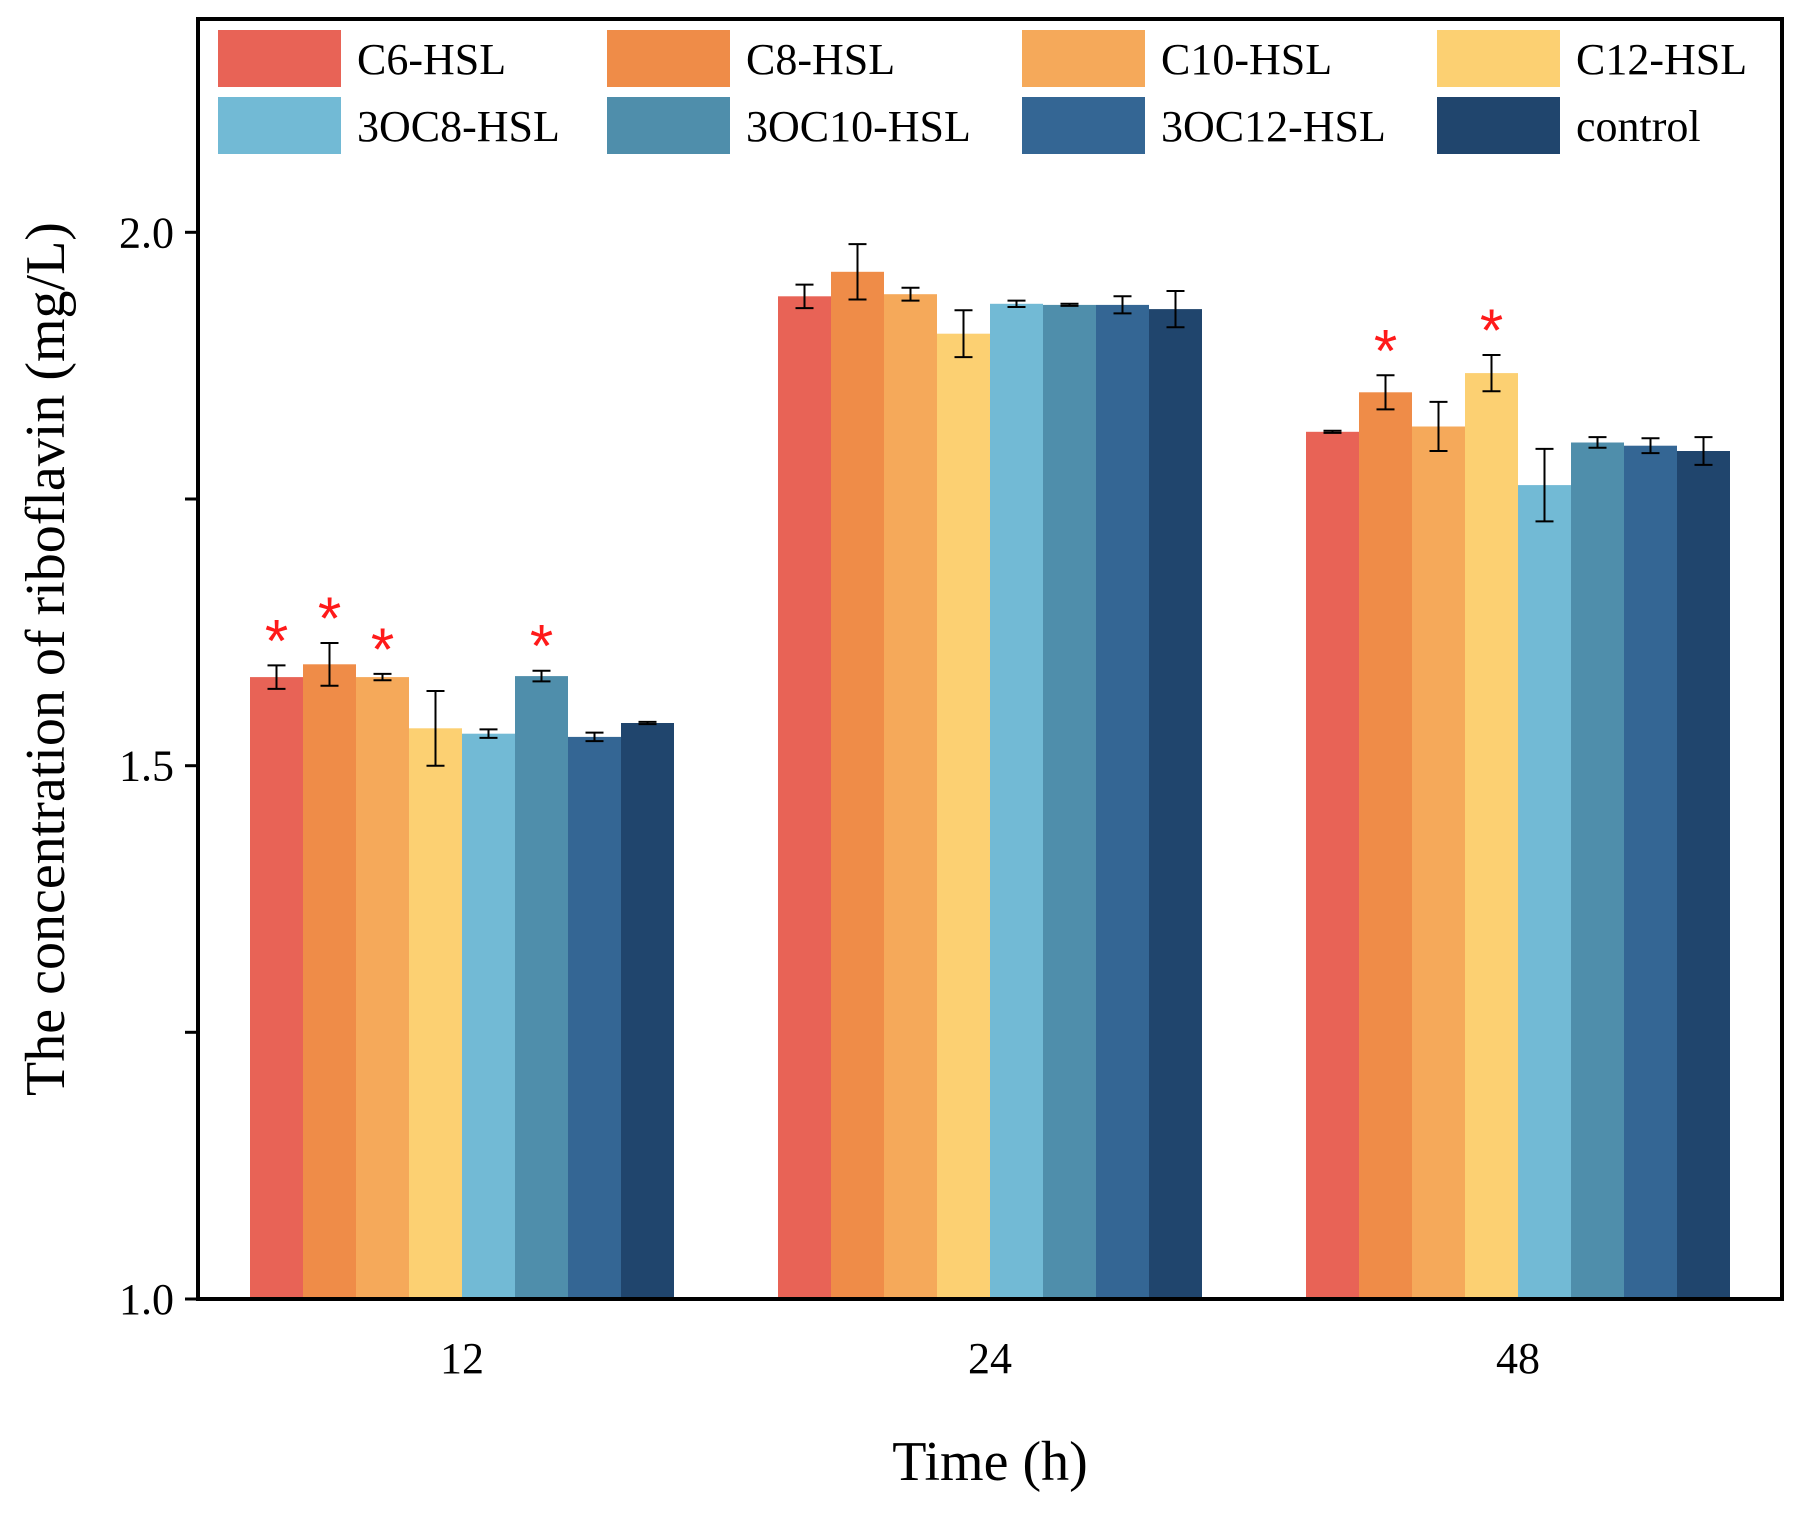 The image size is (1804, 1517). I want to click on bar-3oc10-hsl-24h, so click(1069, 801).